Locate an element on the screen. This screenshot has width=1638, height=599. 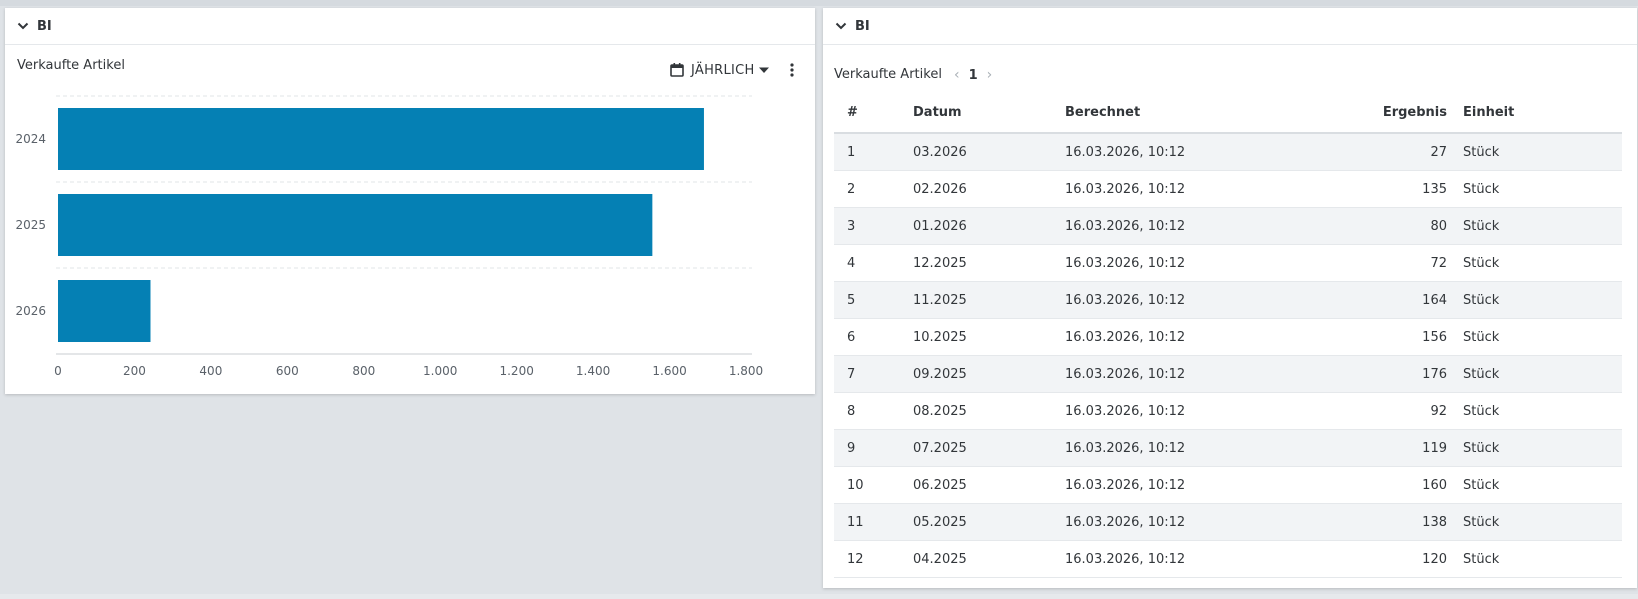
column-header-date: Datum is located at coordinates (989, 113).